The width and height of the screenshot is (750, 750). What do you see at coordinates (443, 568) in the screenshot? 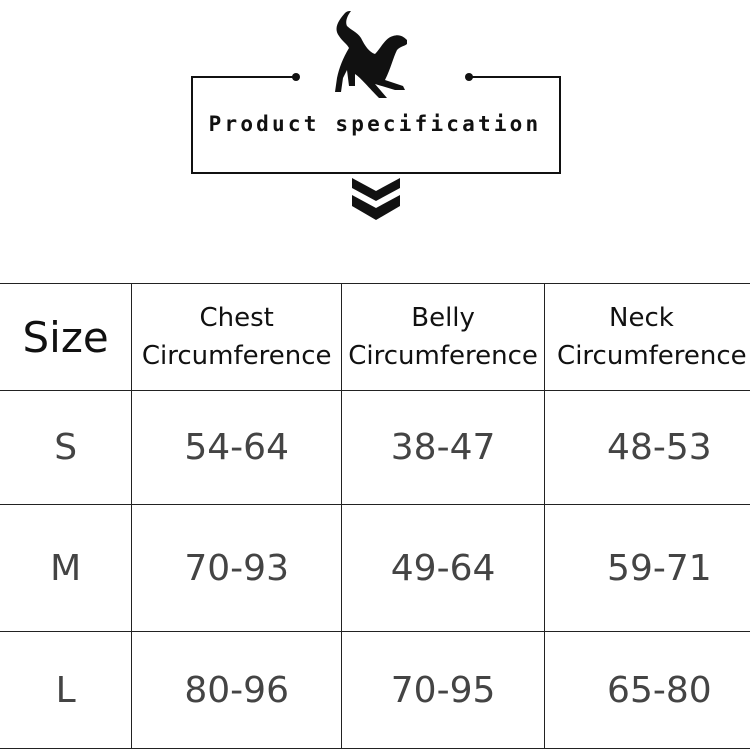
I see `belly-cell: 49-64` at bounding box center [443, 568].